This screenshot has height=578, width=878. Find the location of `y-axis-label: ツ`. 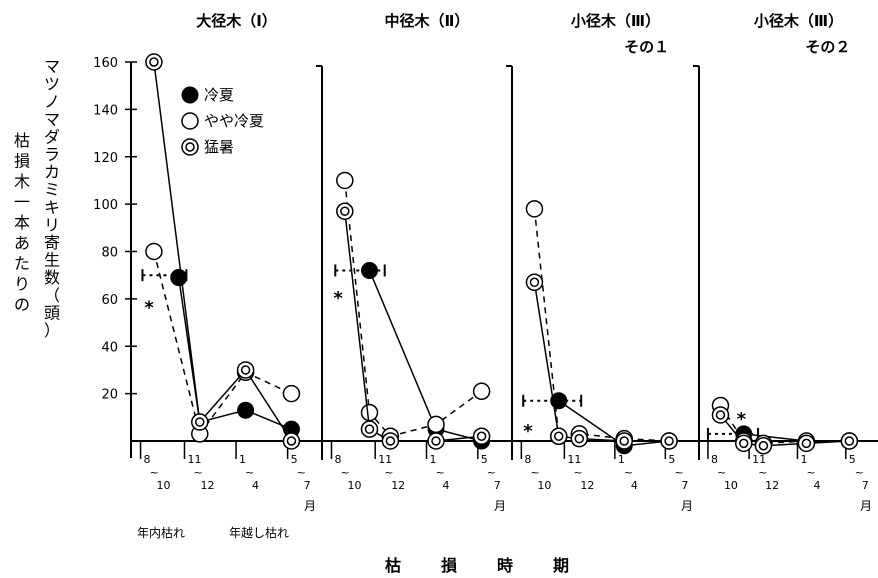

y-axis-label: ツ is located at coordinates (52, 84).